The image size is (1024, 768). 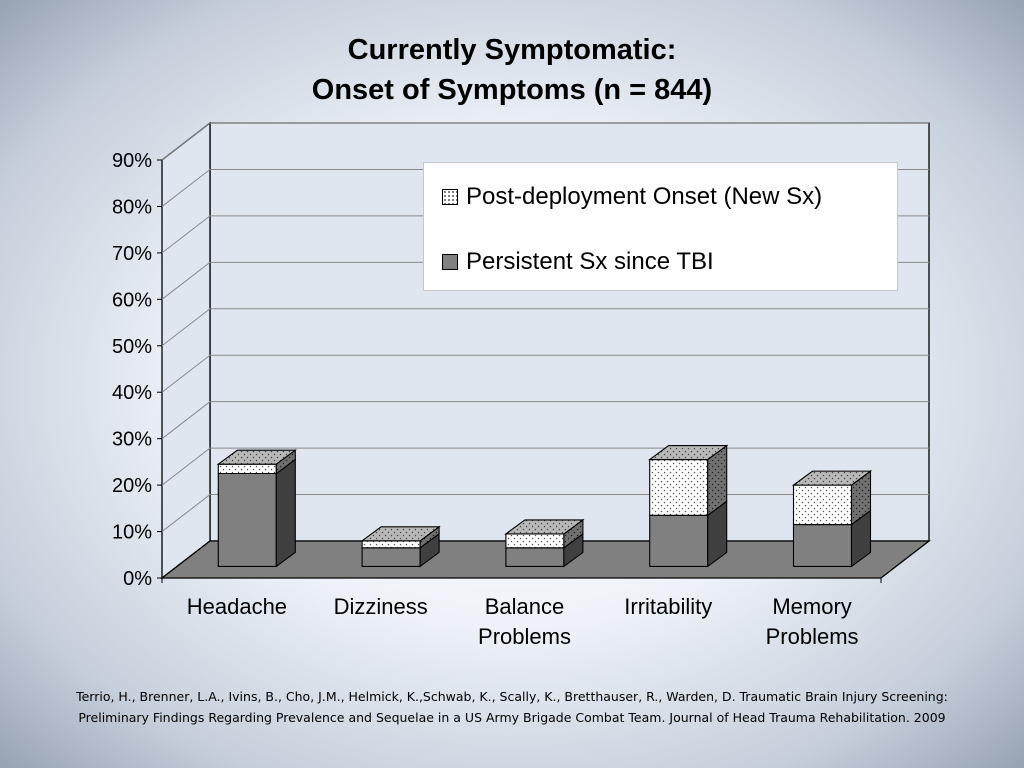 I want to click on bar-headache-persistent-side, so click(x=285, y=513).